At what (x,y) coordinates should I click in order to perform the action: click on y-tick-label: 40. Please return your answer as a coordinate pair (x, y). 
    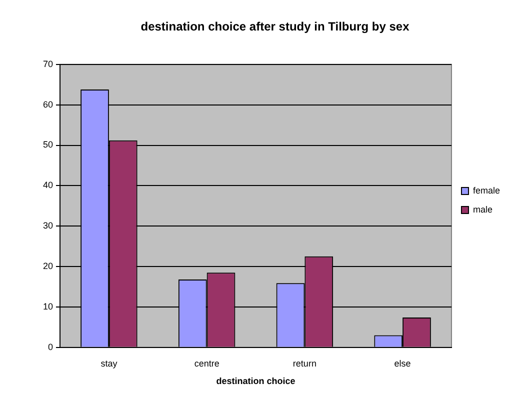
    Looking at the image, I should click on (48, 185).